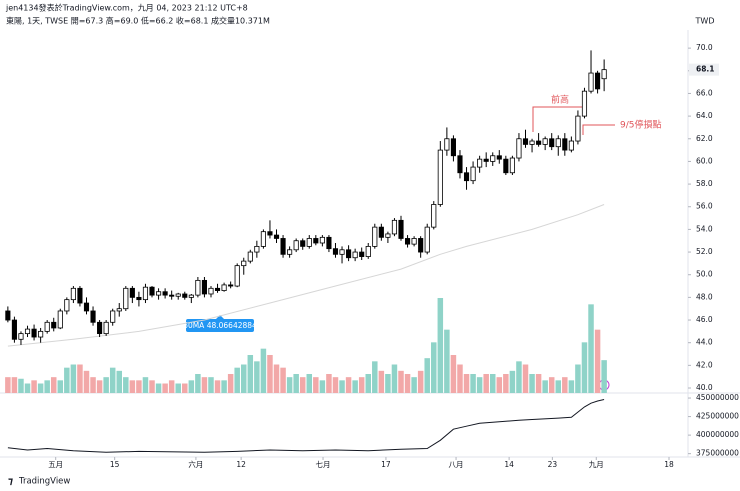  What do you see at coordinates (386, 464) in the screenshot?
I see `x-tick-label: 17` at bounding box center [386, 464].